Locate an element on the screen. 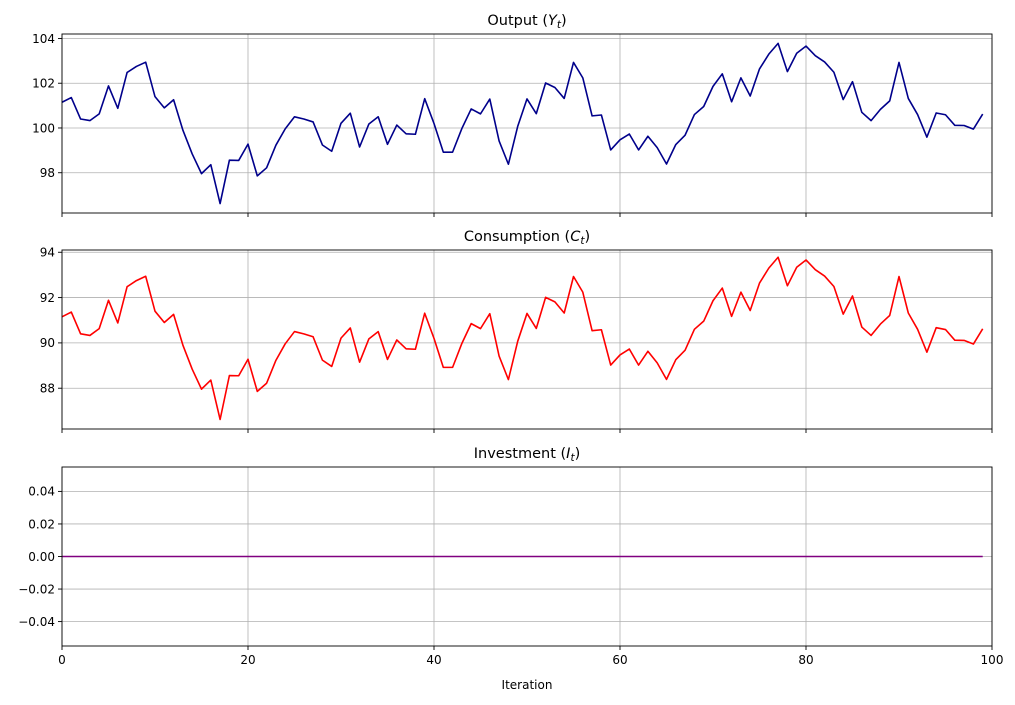 Image resolution: width=1015 pixels, height=705 pixels. panel3-x-tick-label: 40 is located at coordinates (433, 660).